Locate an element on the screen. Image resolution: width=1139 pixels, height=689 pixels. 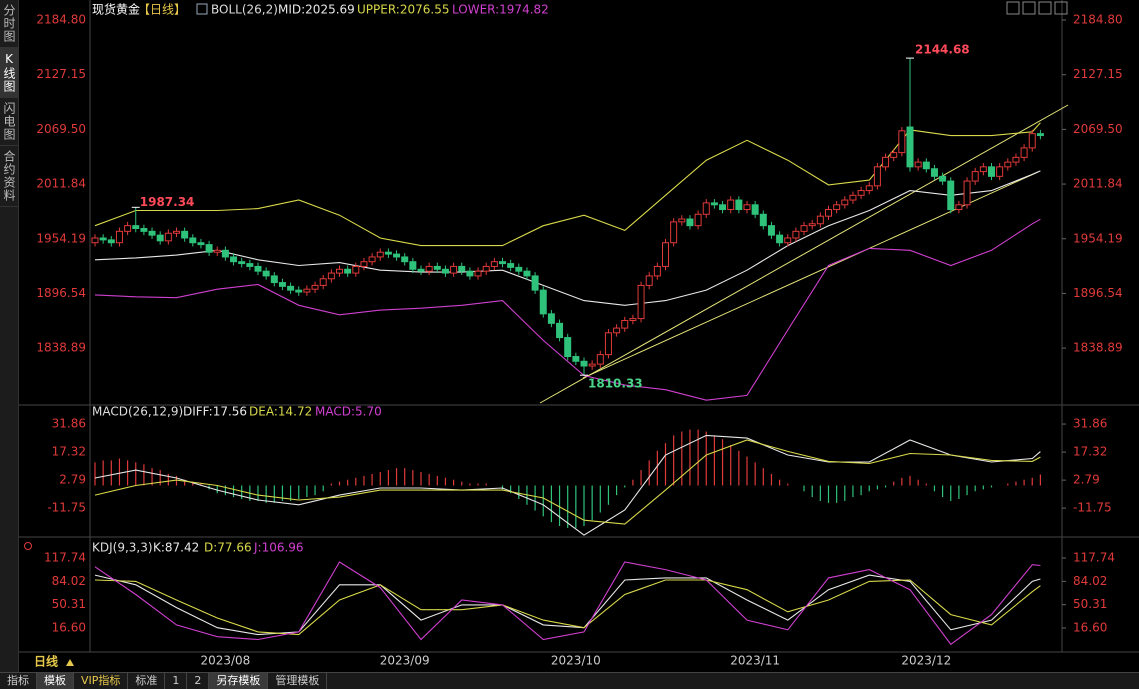
side-tab: 闪电图 is located at coordinates (9, 122).